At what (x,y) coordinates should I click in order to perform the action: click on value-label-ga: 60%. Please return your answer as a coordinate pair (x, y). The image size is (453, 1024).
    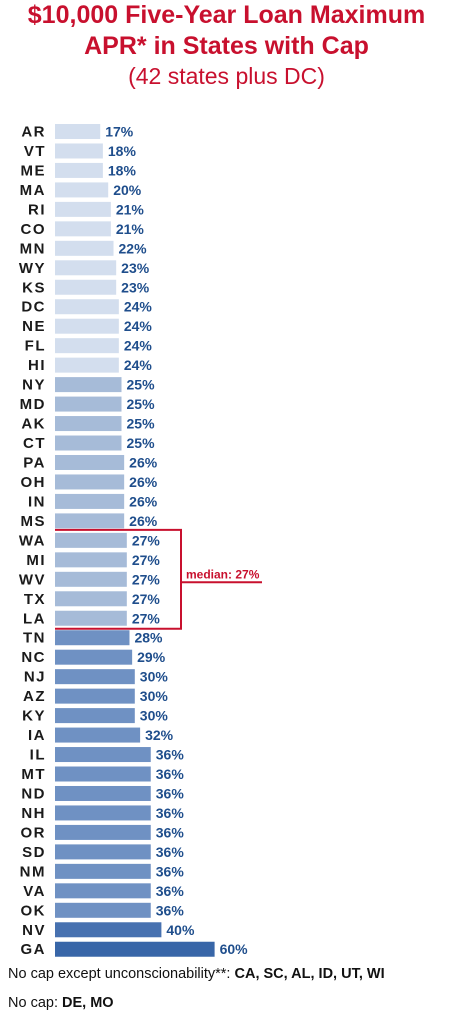
    Looking at the image, I should click on (234, 949).